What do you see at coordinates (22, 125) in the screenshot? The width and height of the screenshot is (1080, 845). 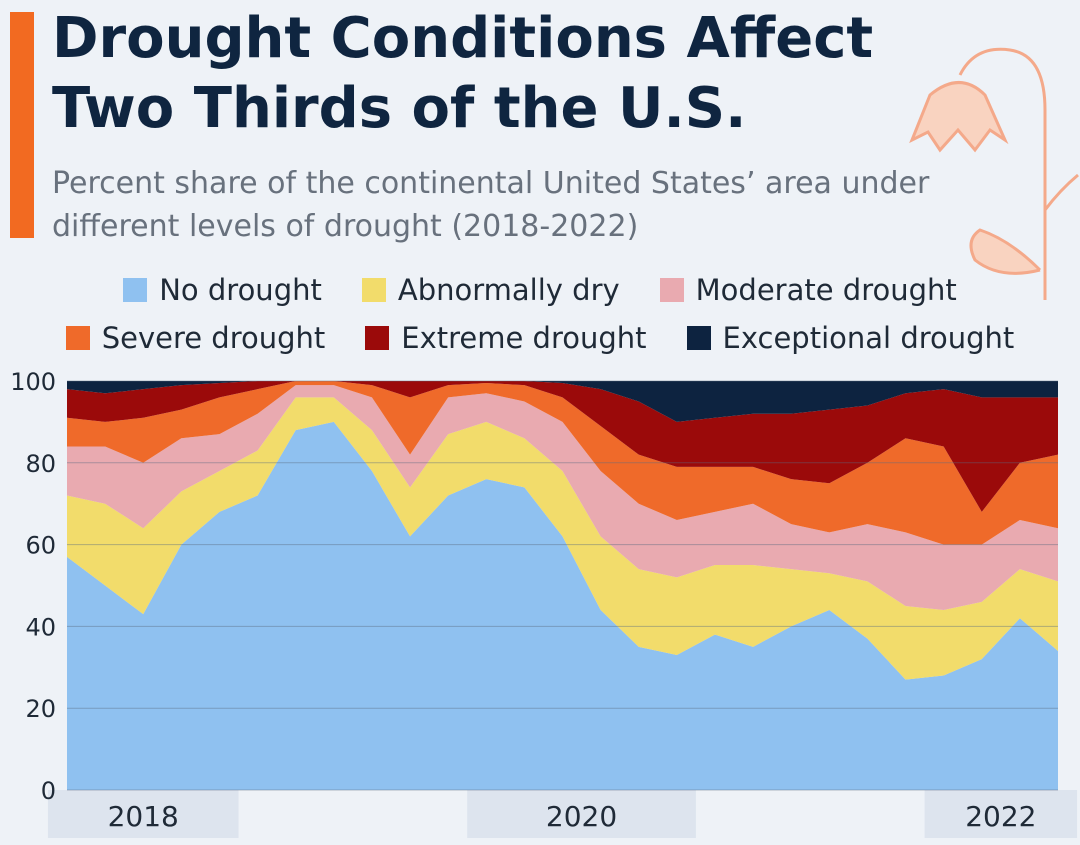 I see `accent-bar` at bounding box center [22, 125].